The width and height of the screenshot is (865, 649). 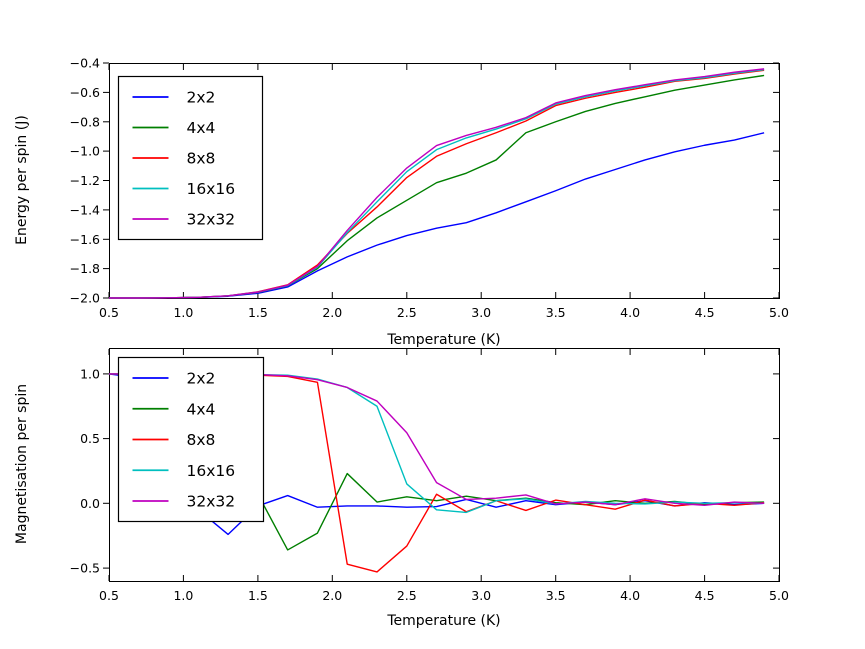 What do you see at coordinates (85, 121) in the screenshot?
I see `y-tick-label: −0.8` at bounding box center [85, 121].